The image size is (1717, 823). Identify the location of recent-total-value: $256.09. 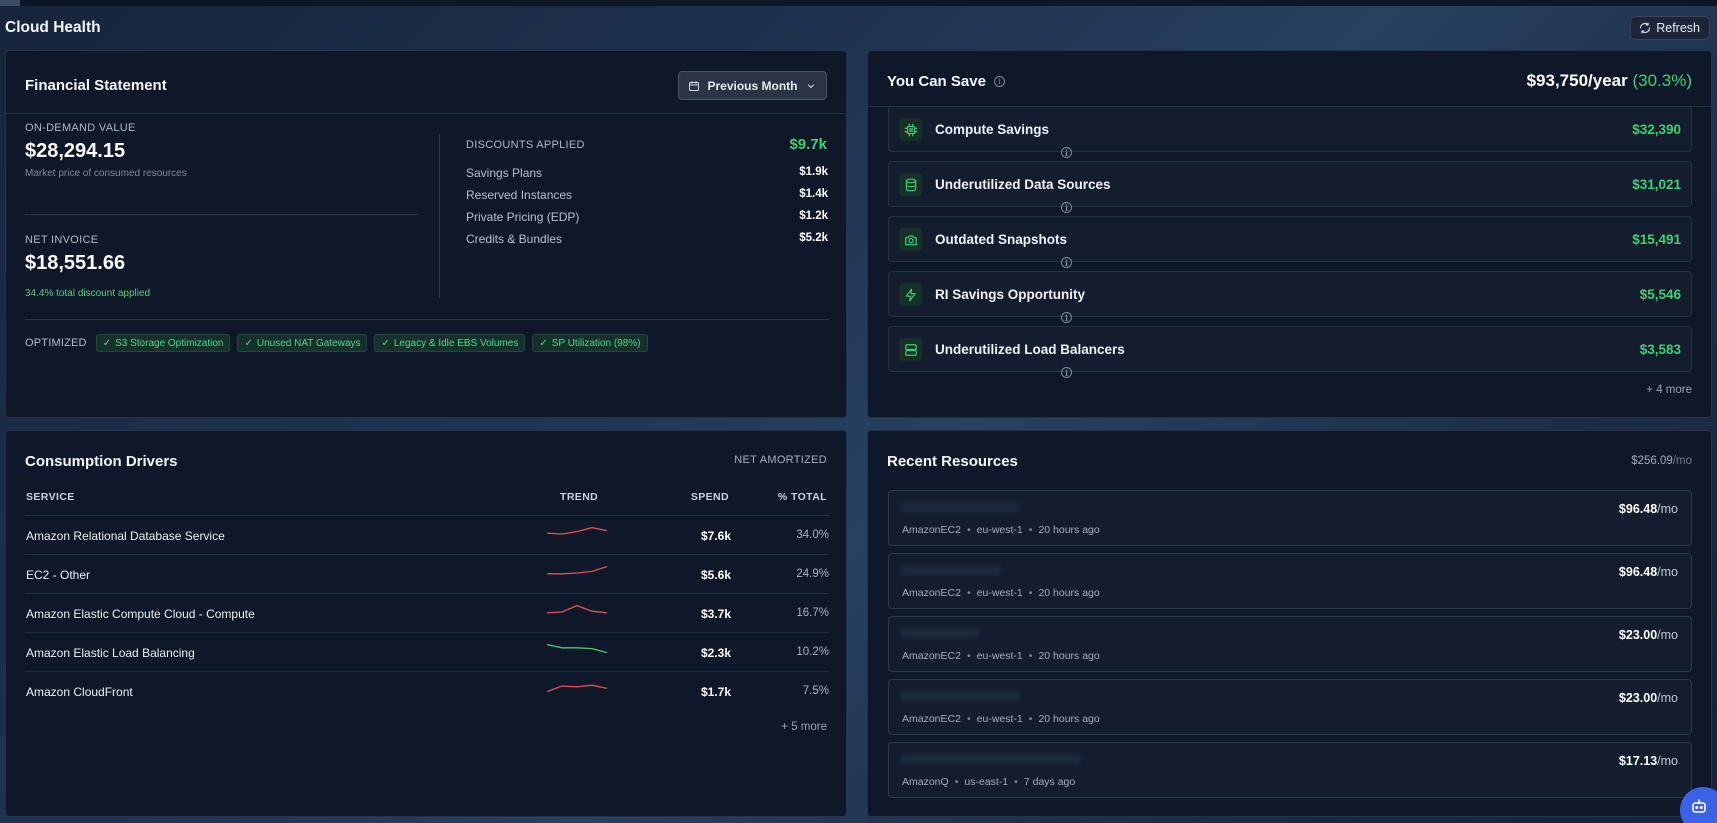
(1652, 461).